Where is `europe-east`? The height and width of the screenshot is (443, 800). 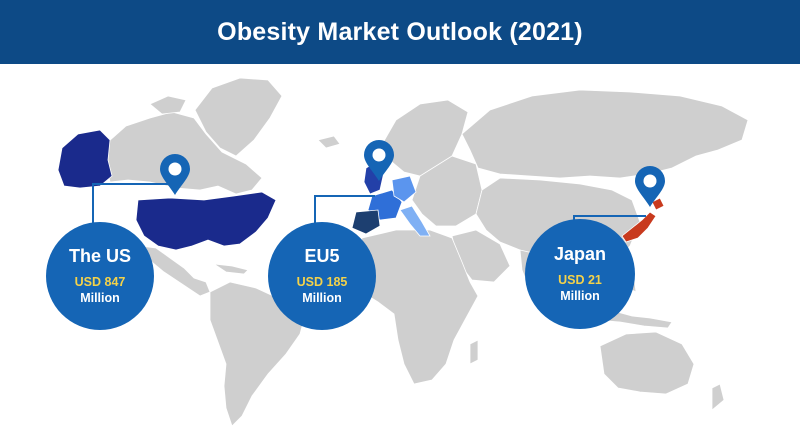 europe-east is located at coordinates (447, 191).